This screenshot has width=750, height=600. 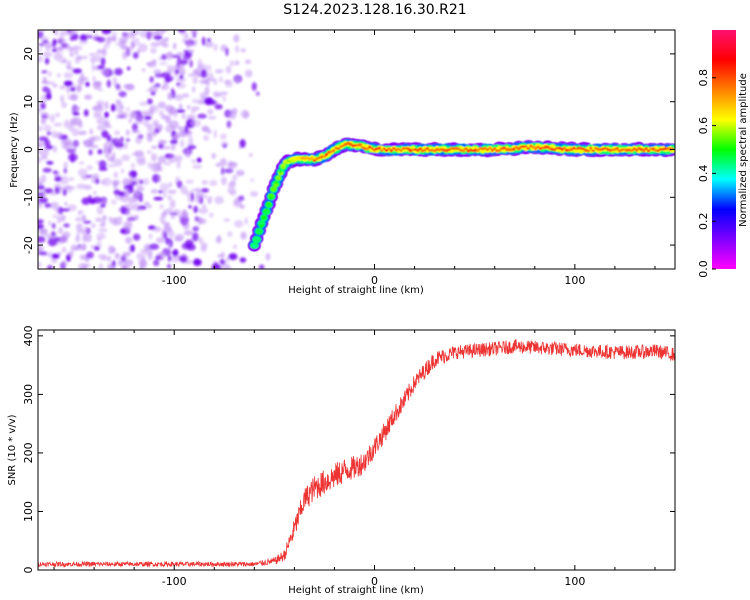 What do you see at coordinates (574, 280) in the screenshot?
I see `x-tick-label: 100` at bounding box center [574, 280].